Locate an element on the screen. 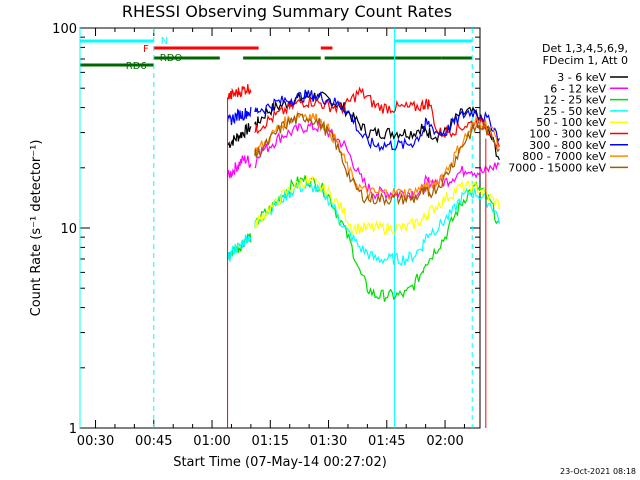 This screenshot has width=640, height=480. chart-title: RHESSI Observing Summary Count Rates is located at coordinates (287, 11).